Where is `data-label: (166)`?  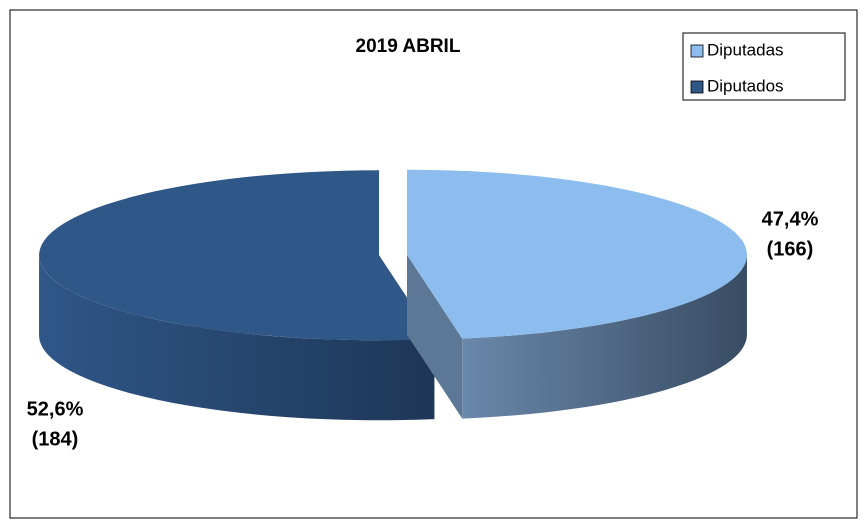 data-label: (166) is located at coordinates (790, 249).